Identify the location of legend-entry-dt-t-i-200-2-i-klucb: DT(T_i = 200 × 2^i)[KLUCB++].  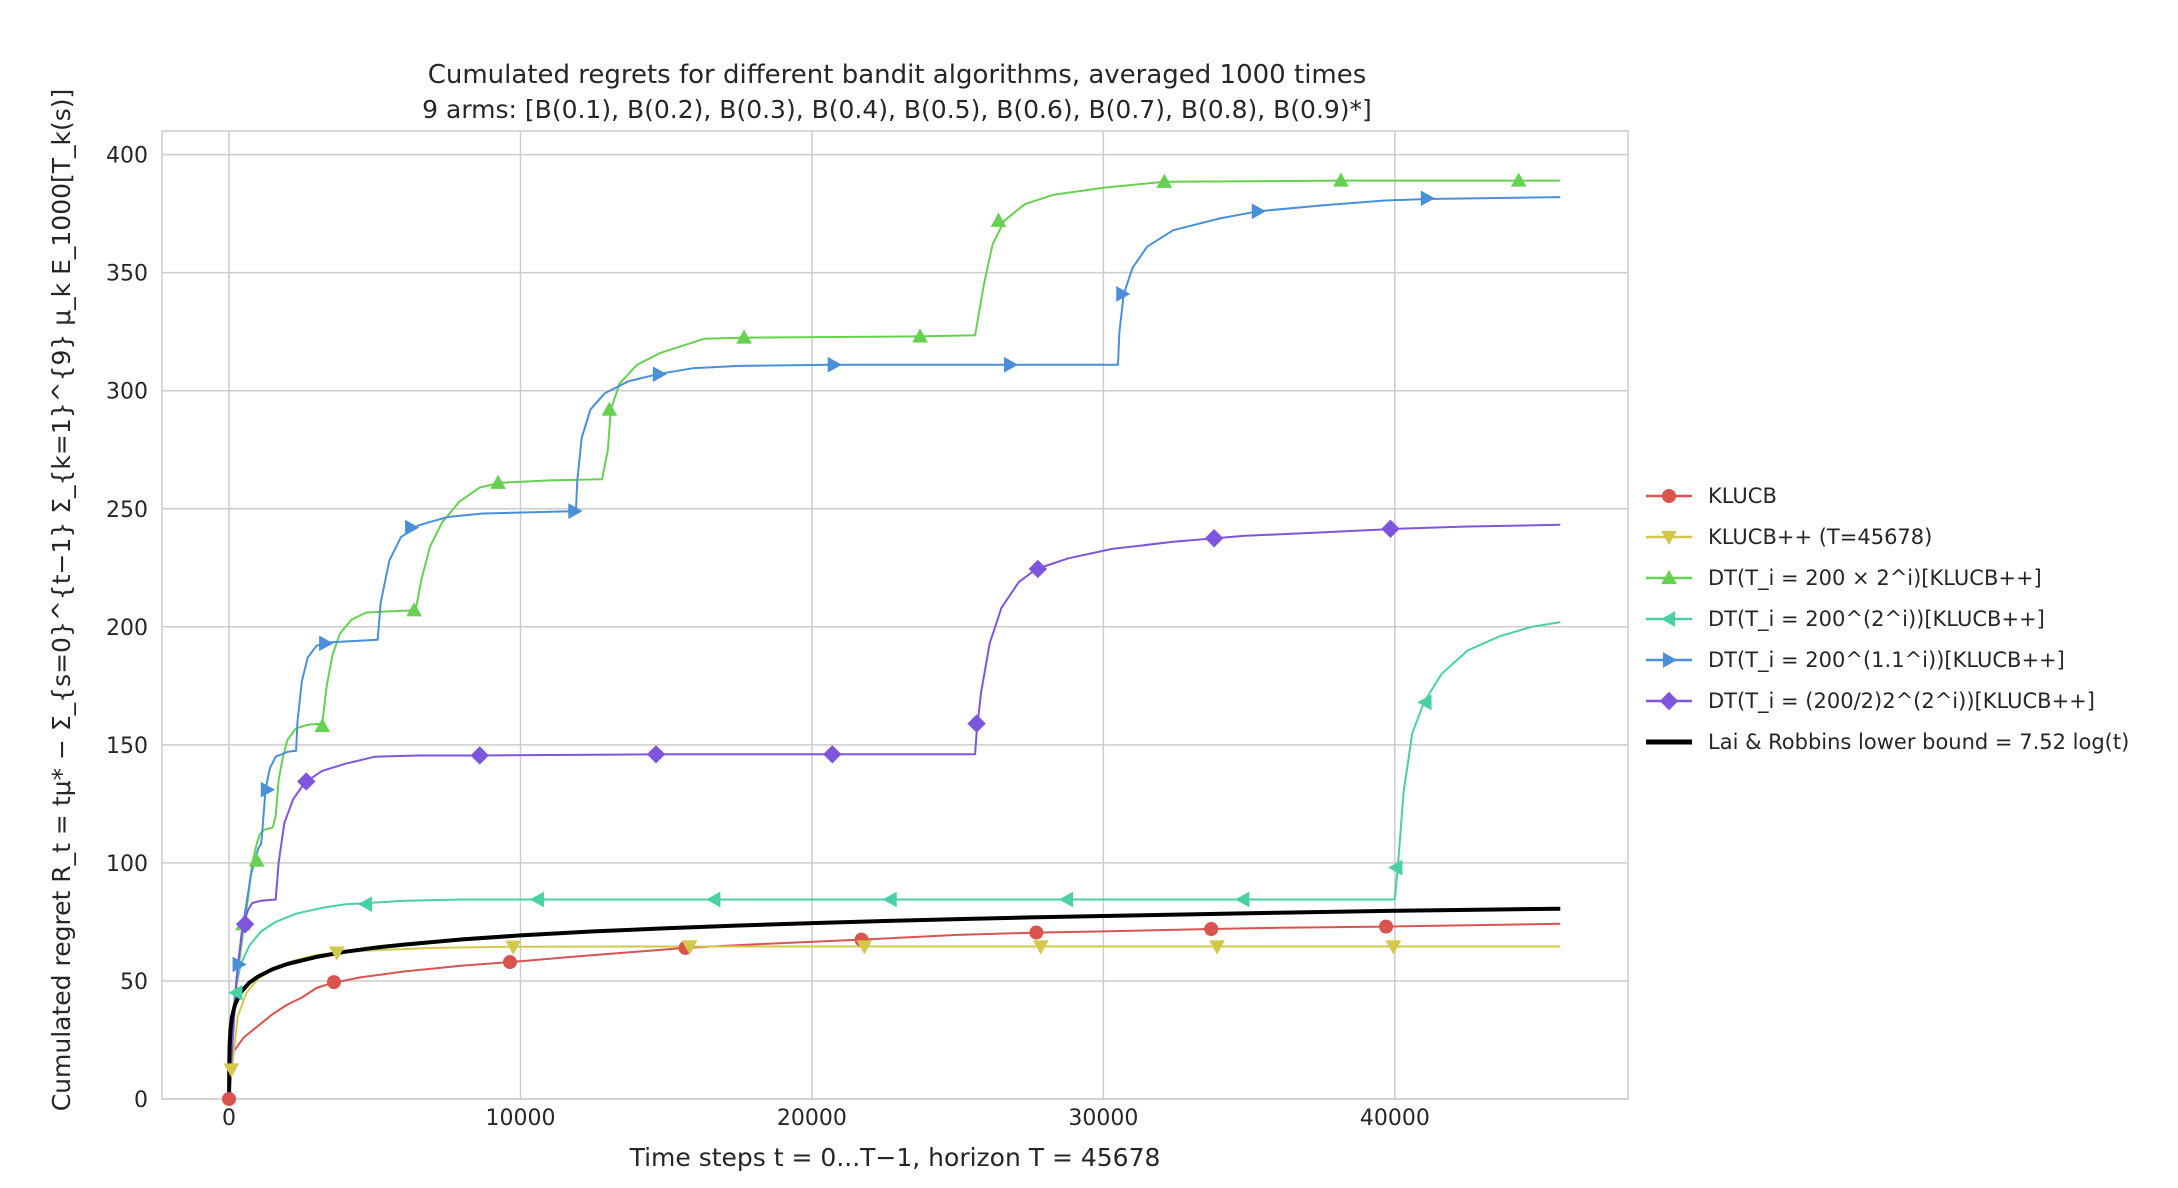
(1844, 578).